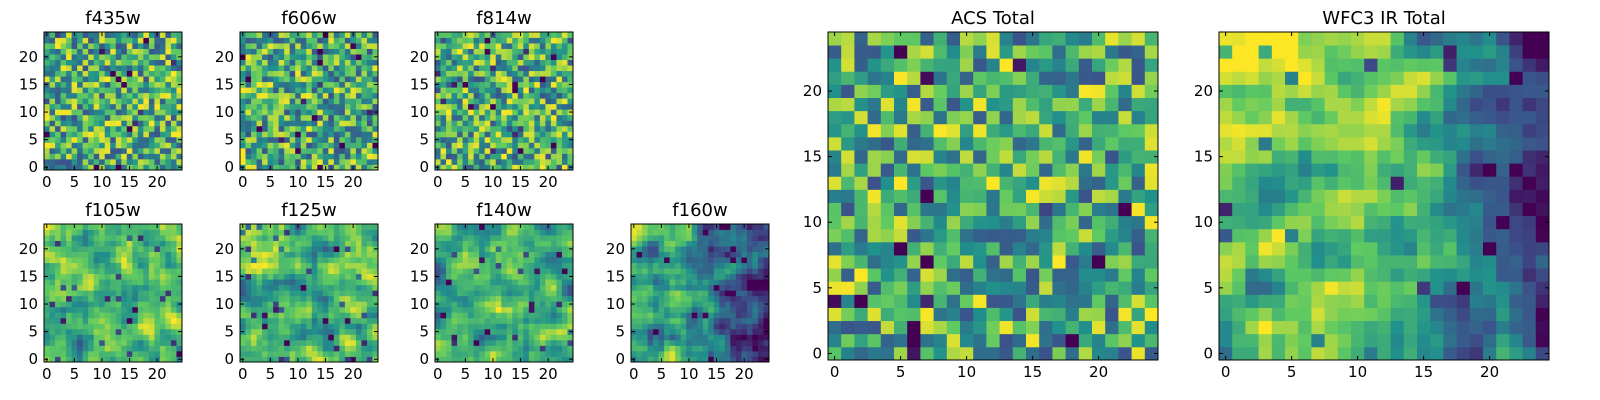 This screenshot has width=1600, height=400. Describe the element at coordinates (700, 293) in the screenshot. I see `axes-frame` at that location.